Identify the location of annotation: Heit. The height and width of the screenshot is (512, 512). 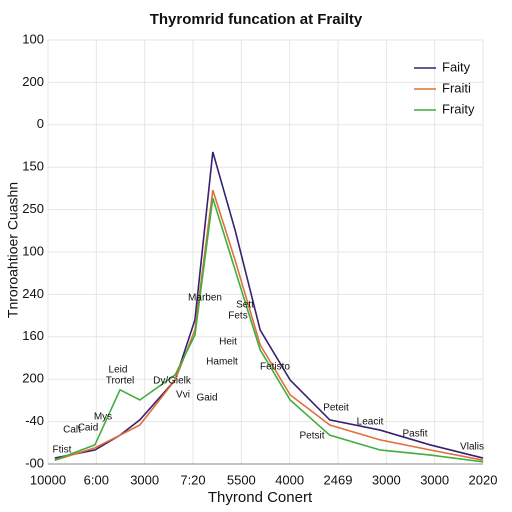
(228, 342).